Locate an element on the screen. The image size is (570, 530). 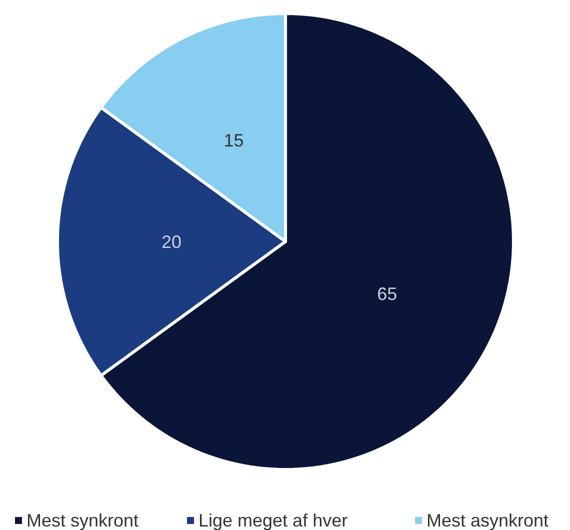
data-label: 65 is located at coordinates (387, 294).